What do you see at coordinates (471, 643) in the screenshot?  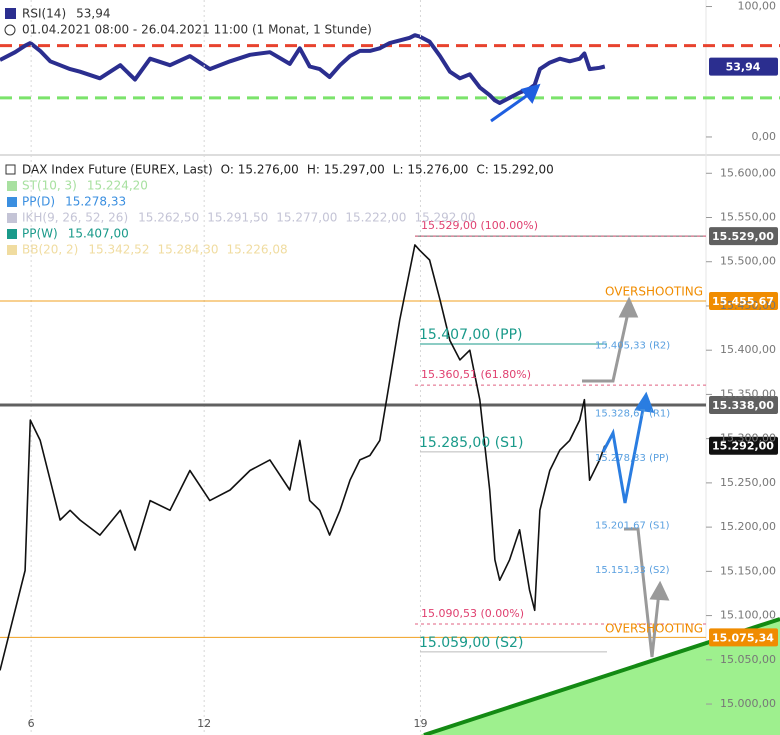 I see `pivot-label: 15.059,00 (S2)` at bounding box center [471, 643].